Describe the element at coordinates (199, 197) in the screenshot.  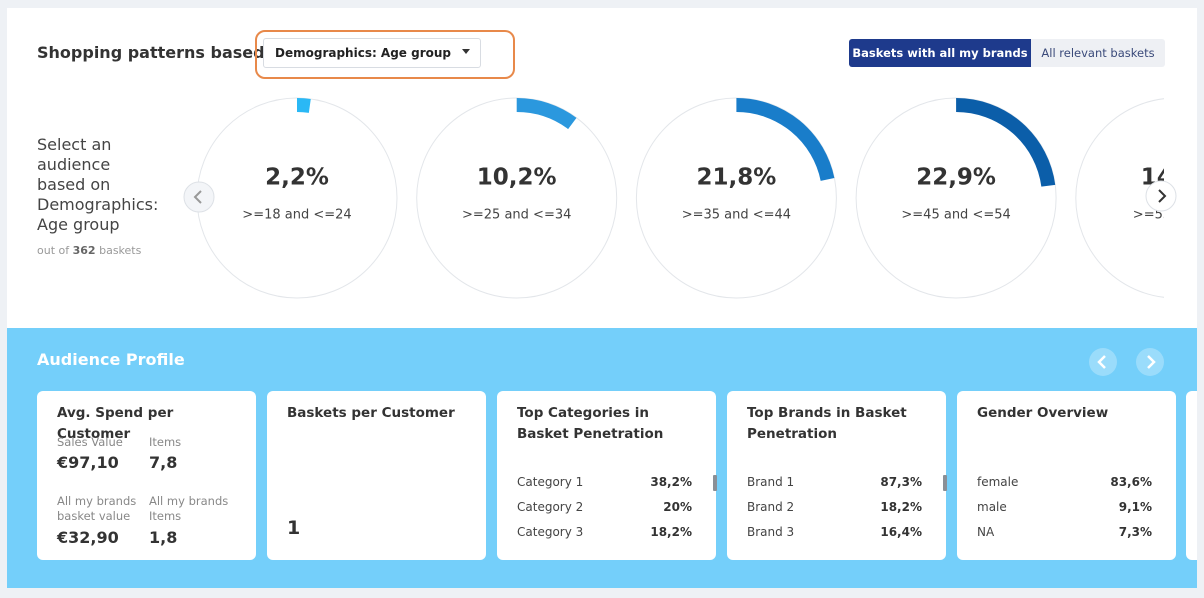
I see `prev-button` at that location.